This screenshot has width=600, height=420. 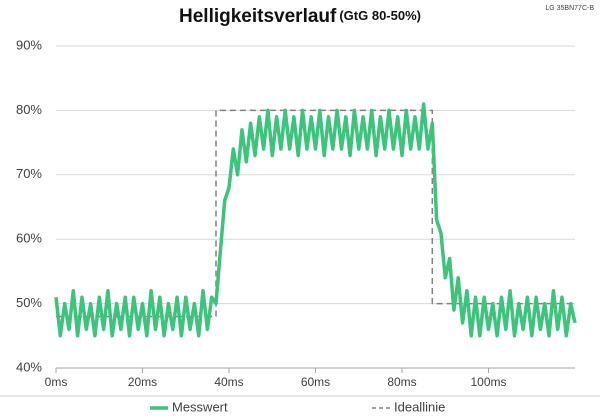 What do you see at coordinates (258, 16) in the screenshot?
I see `title-main: Helligkeitsverlauf` at bounding box center [258, 16].